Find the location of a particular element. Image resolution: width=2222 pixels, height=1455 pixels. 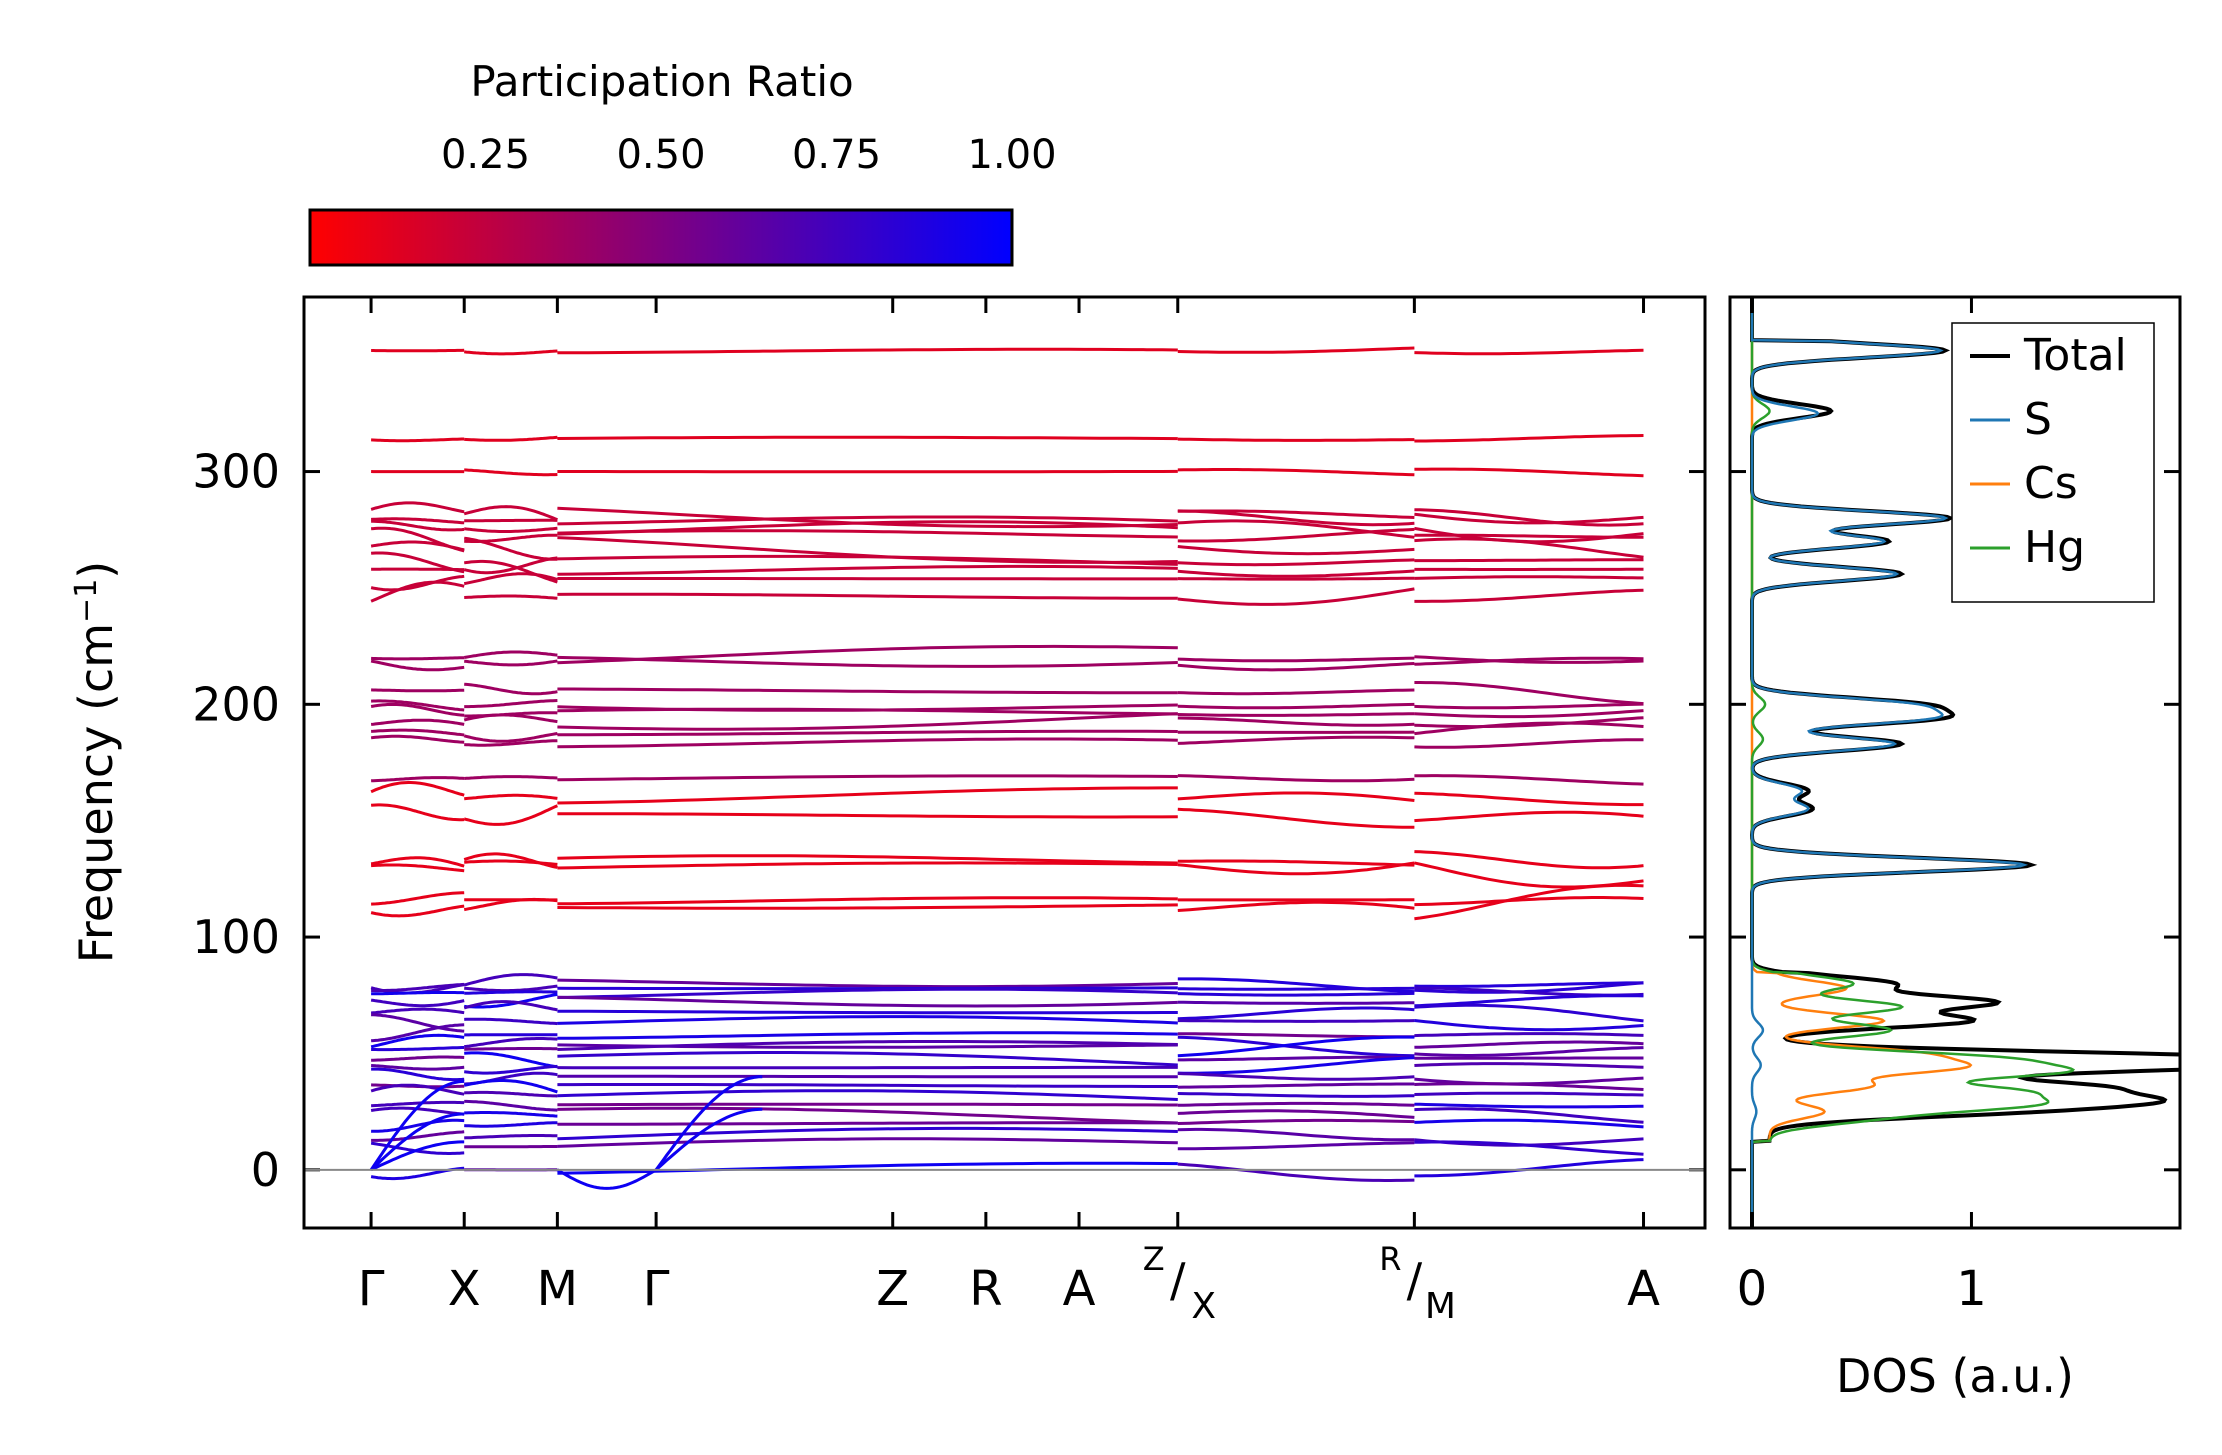

colorbar-tick-label: 0.25 is located at coordinates (485, 155).